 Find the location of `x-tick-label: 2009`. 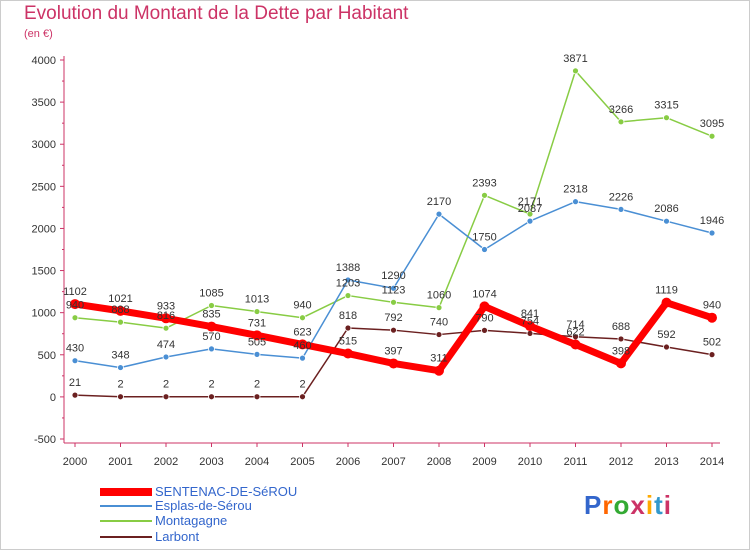

x-tick-label: 2009 is located at coordinates (484, 462).